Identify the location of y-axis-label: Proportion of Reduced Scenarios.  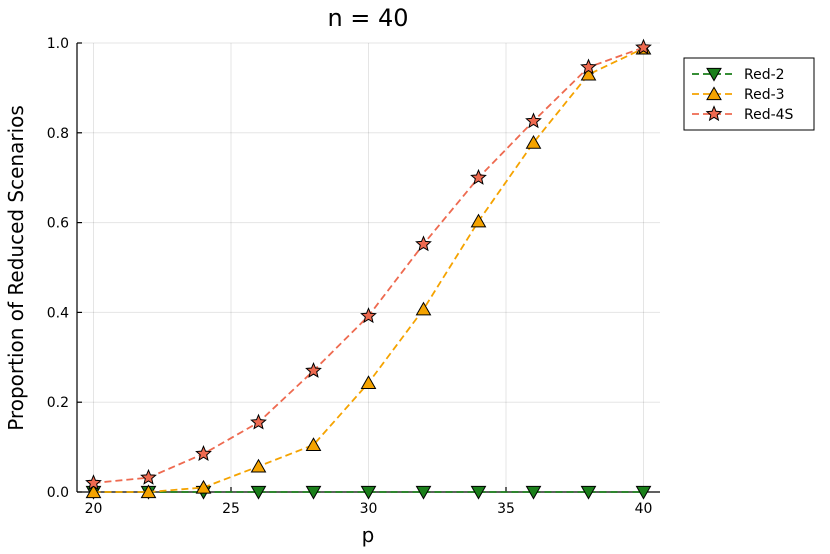
(16, 268).